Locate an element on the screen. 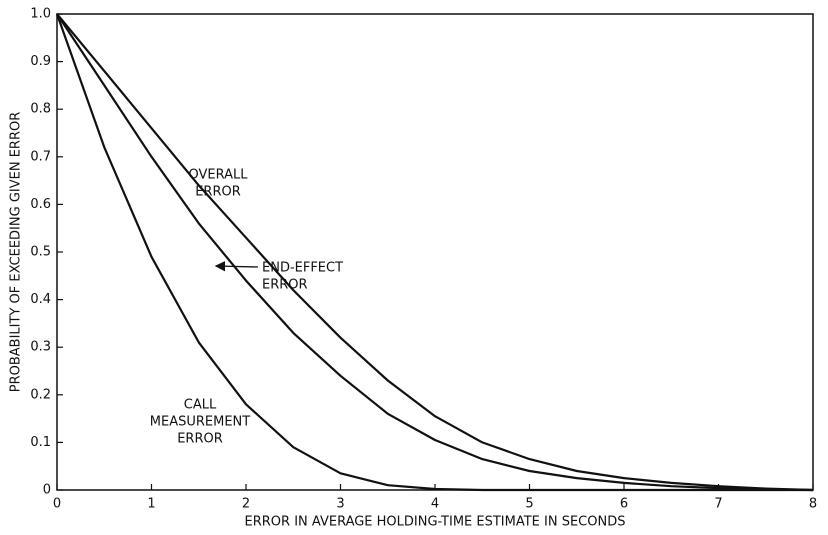 The width and height of the screenshot is (828, 535). x-tick-label: 1 is located at coordinates (151, 504).